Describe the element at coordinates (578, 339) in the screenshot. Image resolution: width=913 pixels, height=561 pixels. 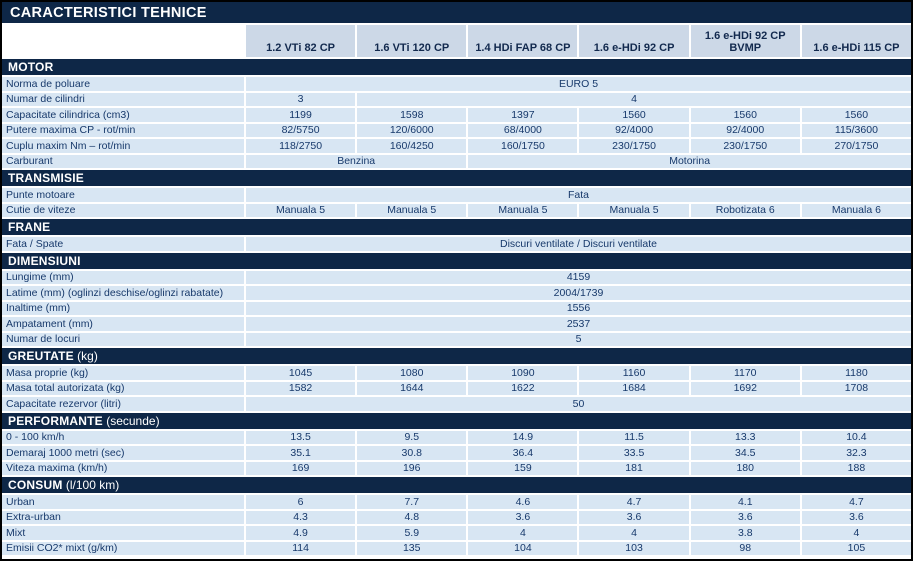
I see `data-cell: 5` at that location.